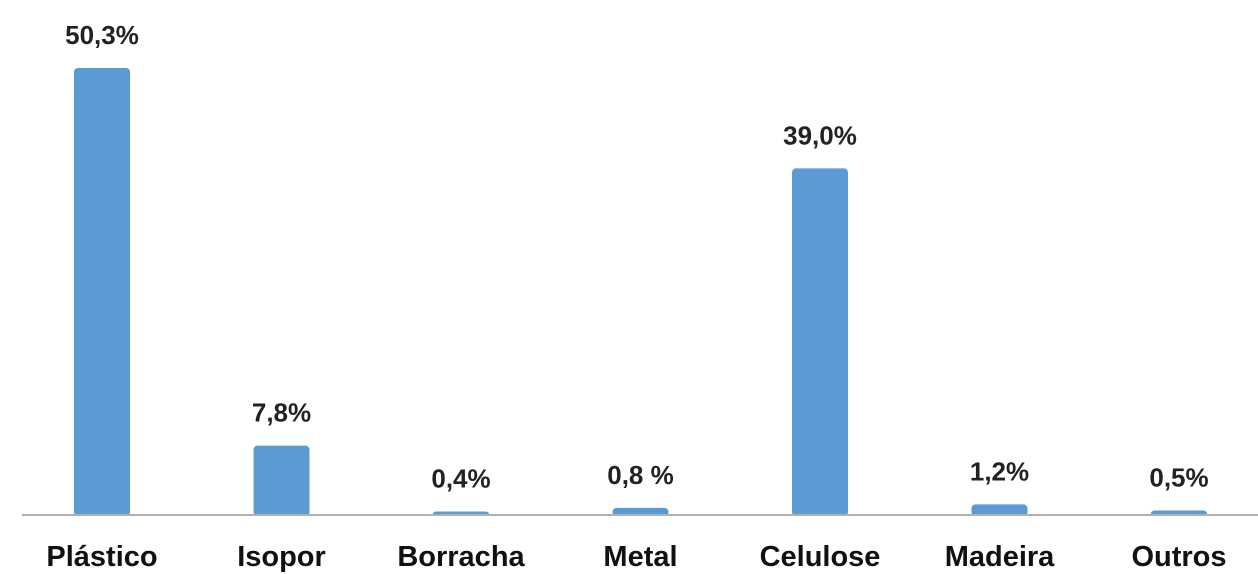 The height and width of the screenshot is (574, 1258). What do you see at coordinates (999, 510) in the screenshot?
I see `bar-madeira` at bounding box center [999, 510].